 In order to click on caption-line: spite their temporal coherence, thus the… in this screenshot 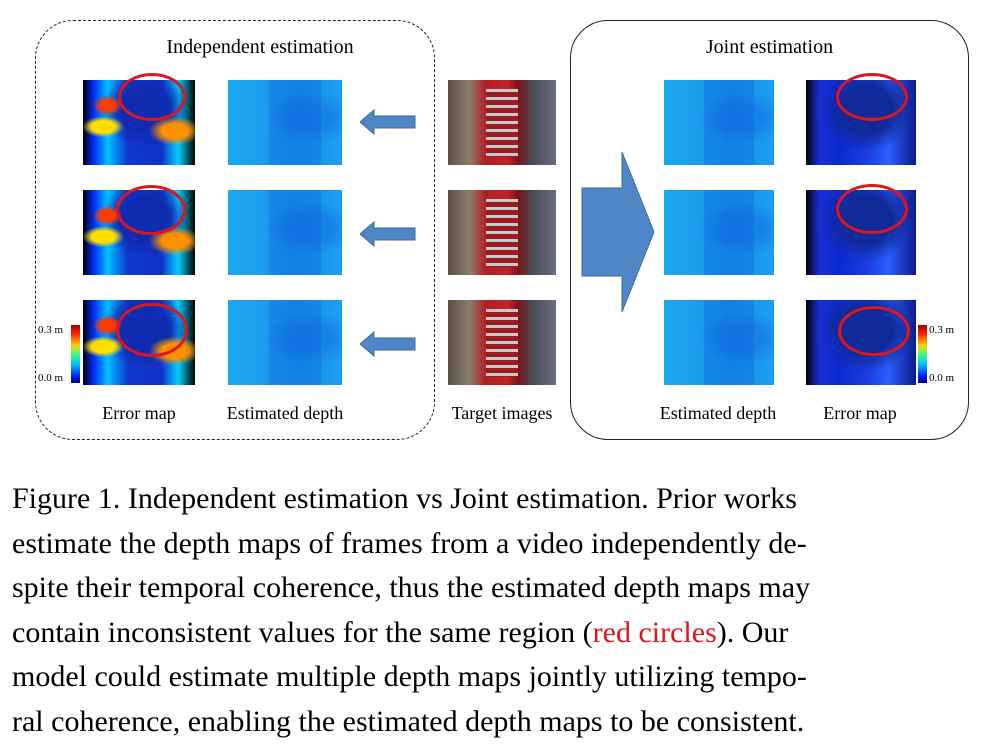, I will do `click(411, 587)`.